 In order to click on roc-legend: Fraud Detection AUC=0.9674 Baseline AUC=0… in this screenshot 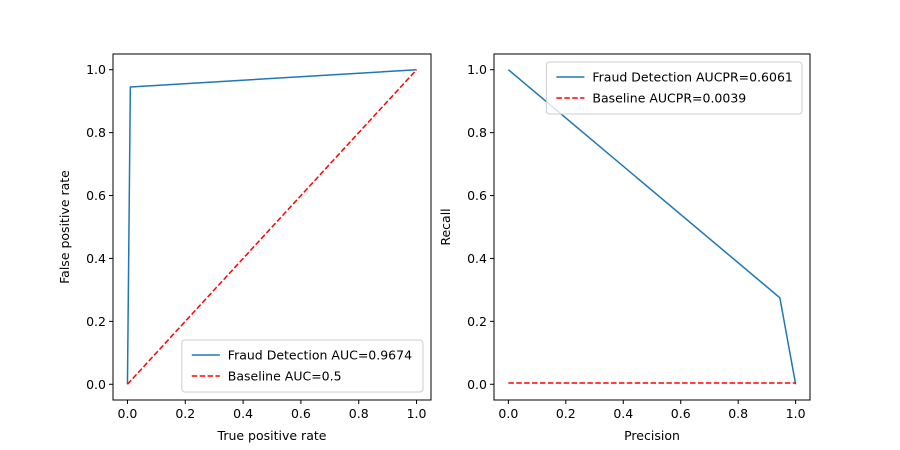, I will do `click(302, 366)`.